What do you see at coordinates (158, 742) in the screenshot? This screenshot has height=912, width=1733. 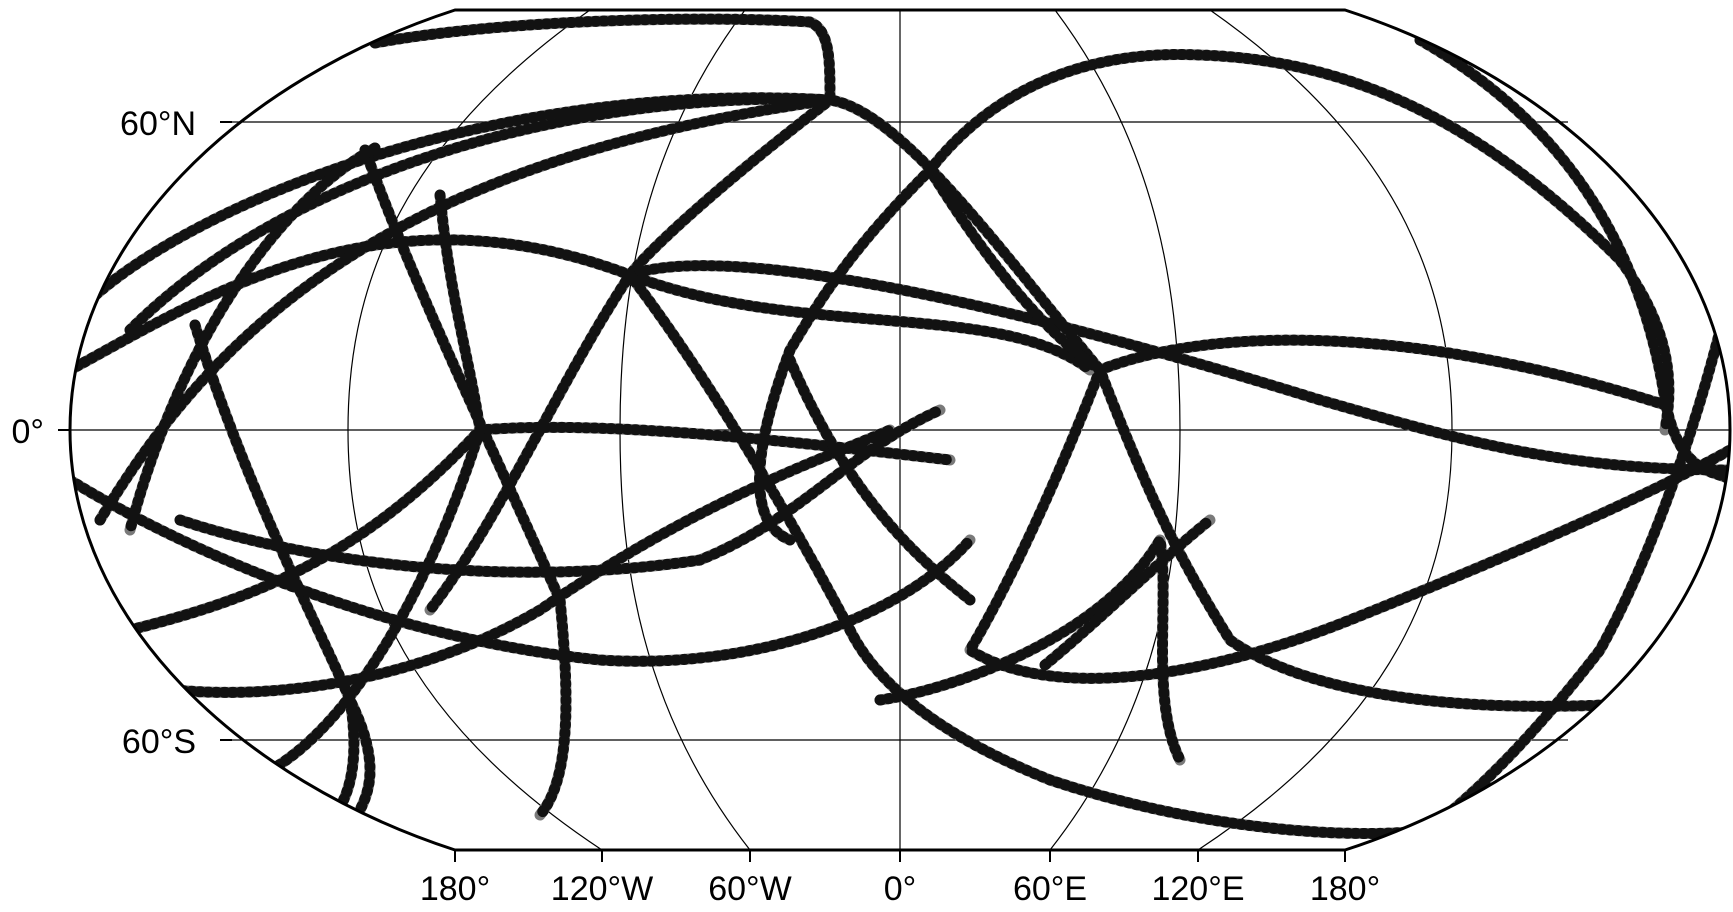 I see `lat-label-60s: 60°S` at bounding box center [158, 742].